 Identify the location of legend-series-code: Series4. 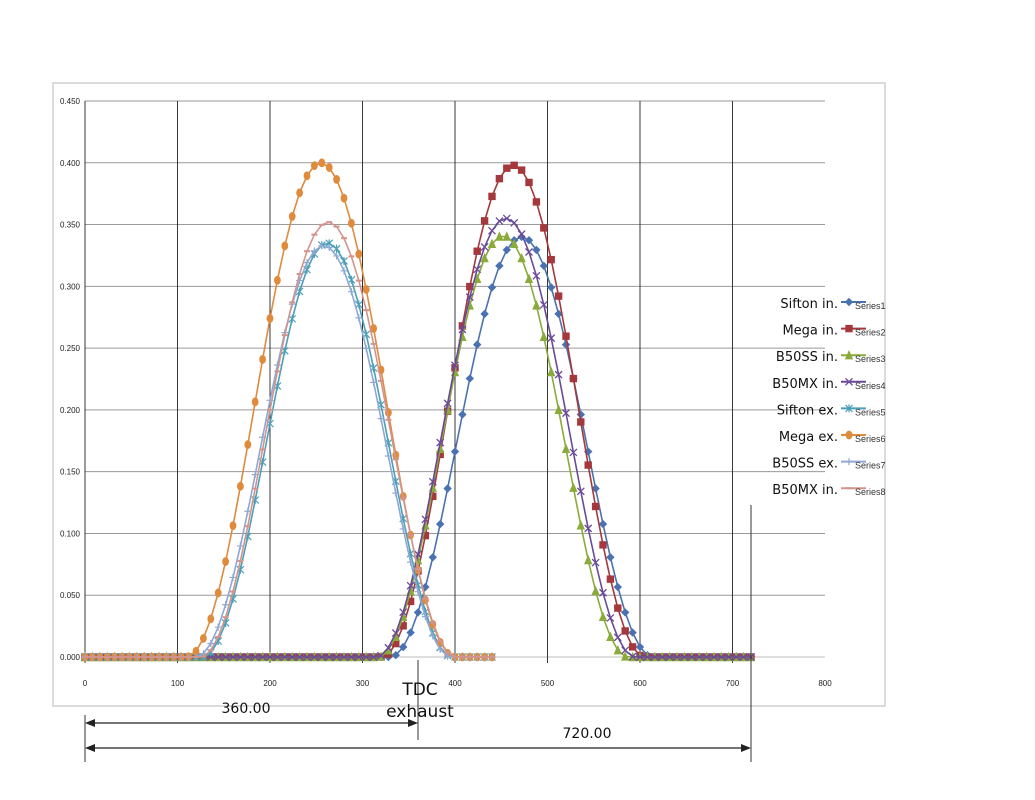
(870, 386).